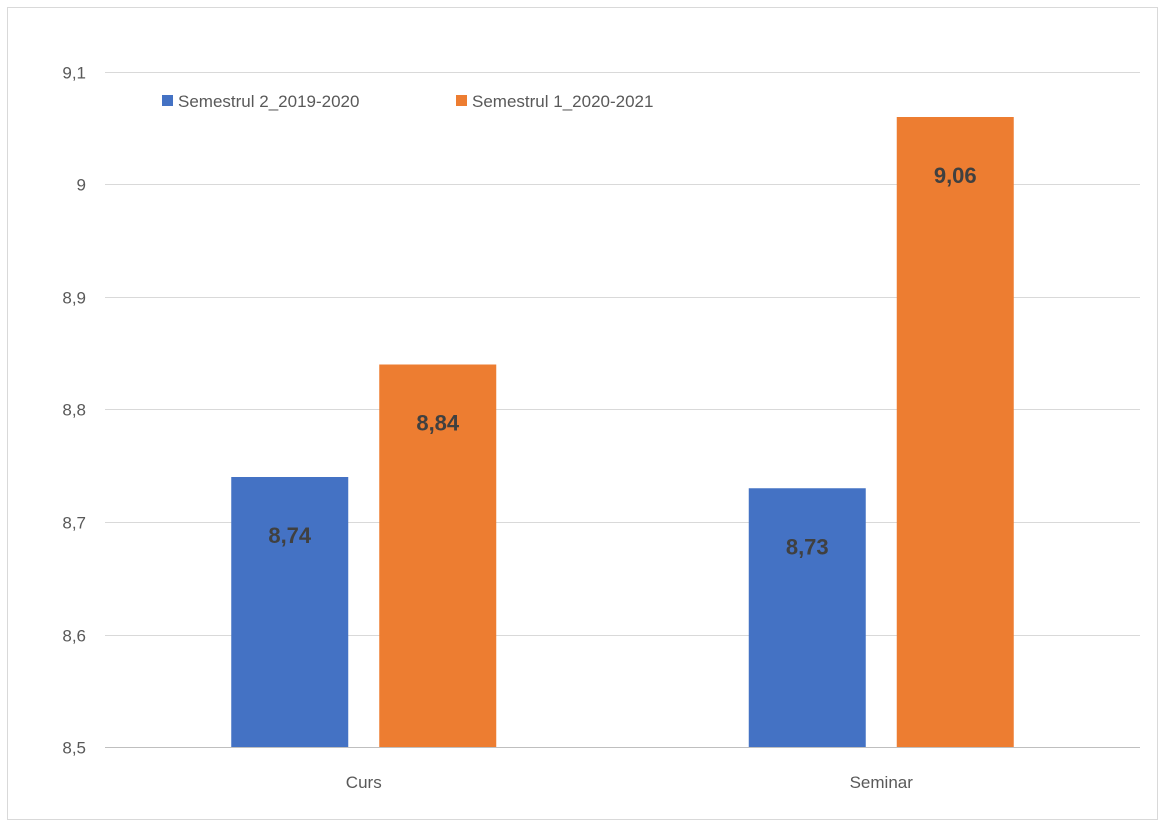 This screenshot has height=821, width=1158. I want to click on x-category-label: Curs, so click(364, 782).